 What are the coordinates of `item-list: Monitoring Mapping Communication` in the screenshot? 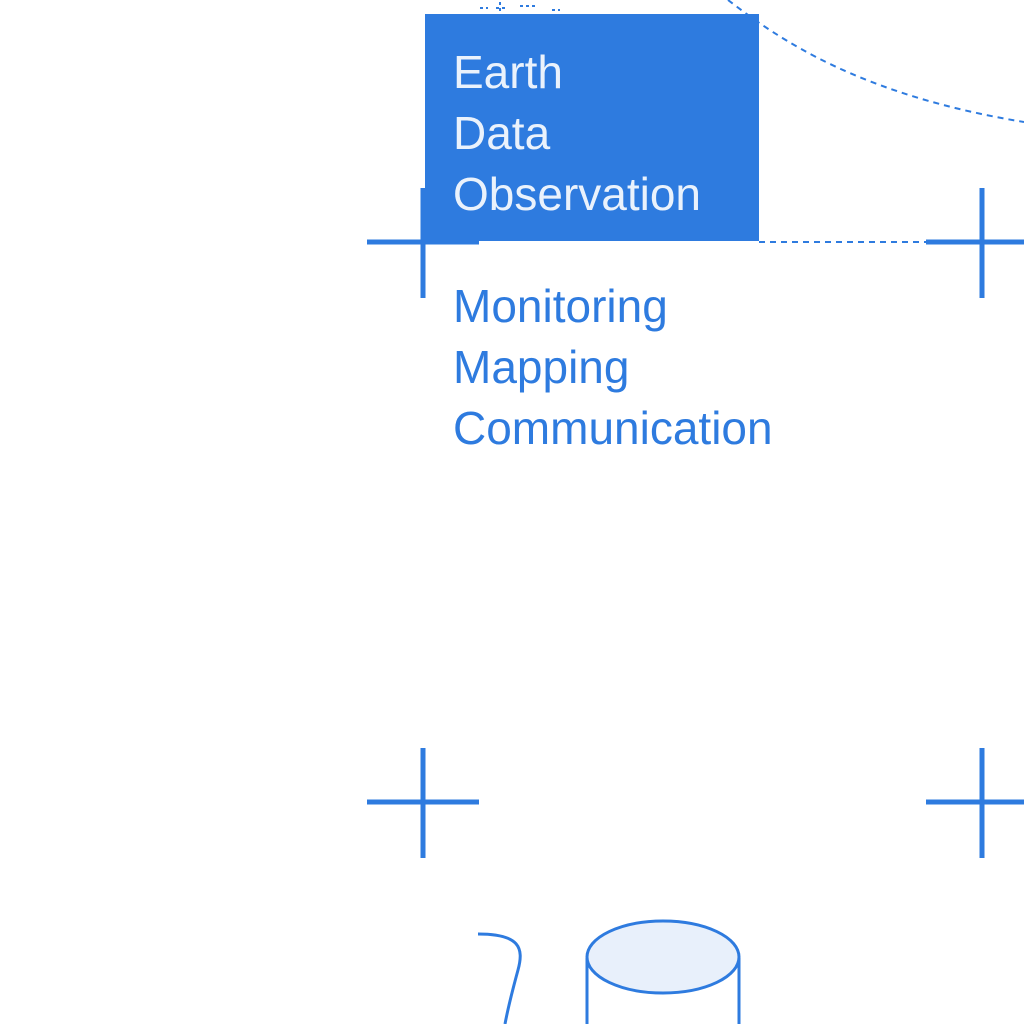 It's located at (613, 367).